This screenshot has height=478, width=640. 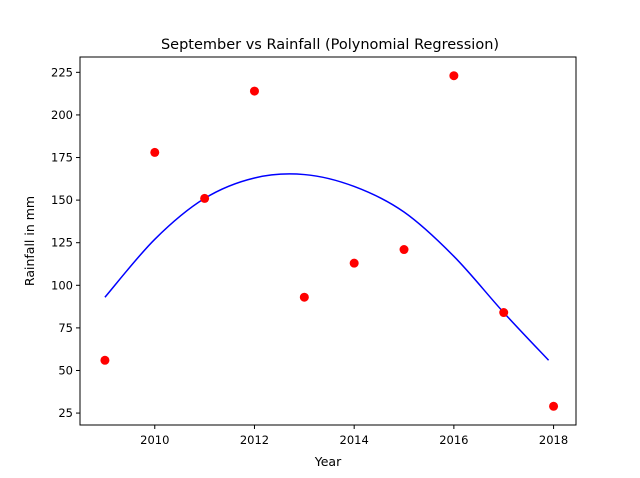 I want to click on y-tick-label: 25, so click(x=65, y=413).